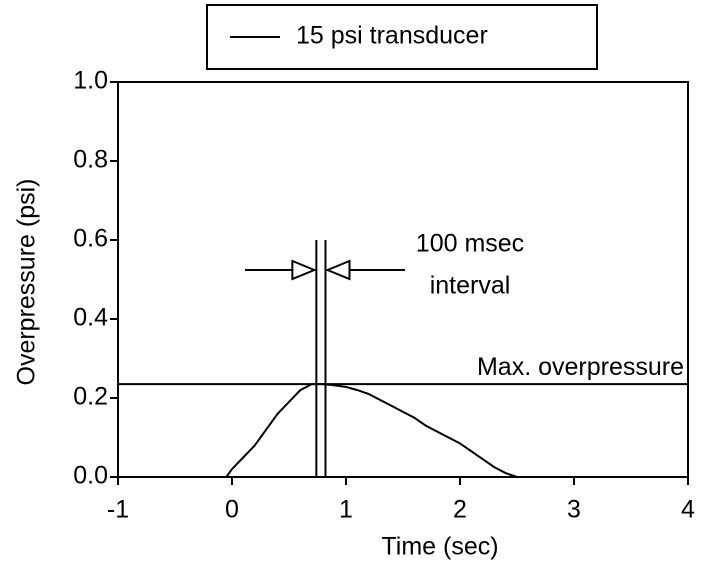 The height and width of the screenshot is (568, 703). What do you see at coordinates (118, 510) in the screenshot?
I see `x-tick-label: -1` at bounding box center [118, 510].